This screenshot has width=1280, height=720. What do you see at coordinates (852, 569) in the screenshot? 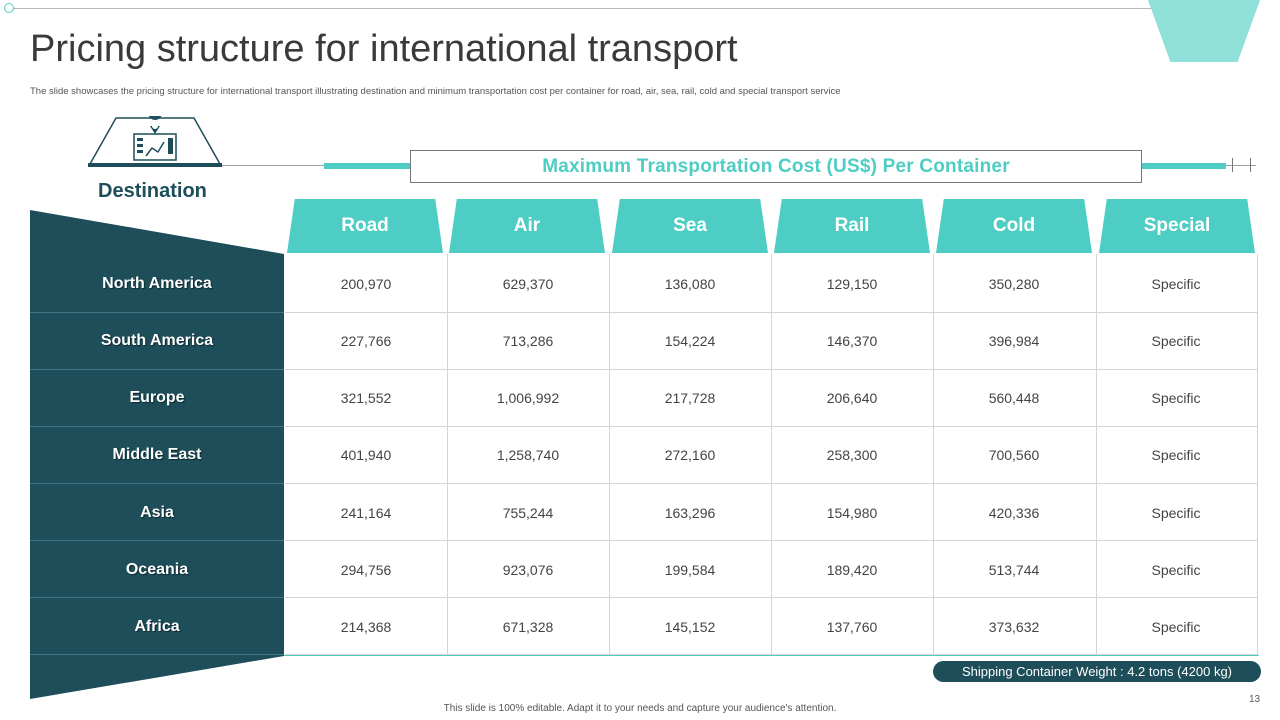
I see `table-cell: 189,420` at bounding box center [852, 569].